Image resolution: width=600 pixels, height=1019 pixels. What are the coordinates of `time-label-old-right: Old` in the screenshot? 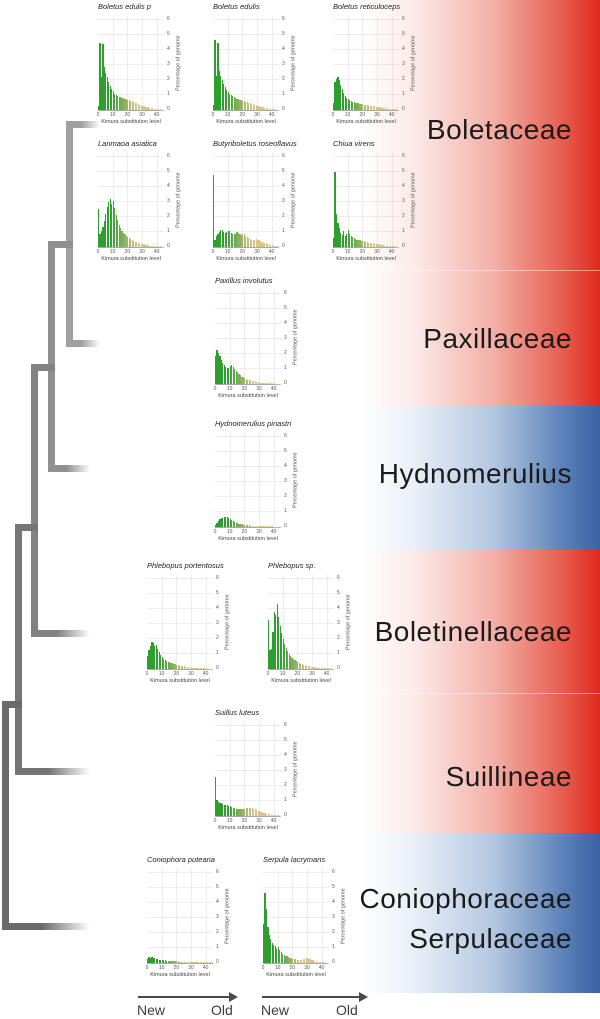 It's located at (347, 1010).